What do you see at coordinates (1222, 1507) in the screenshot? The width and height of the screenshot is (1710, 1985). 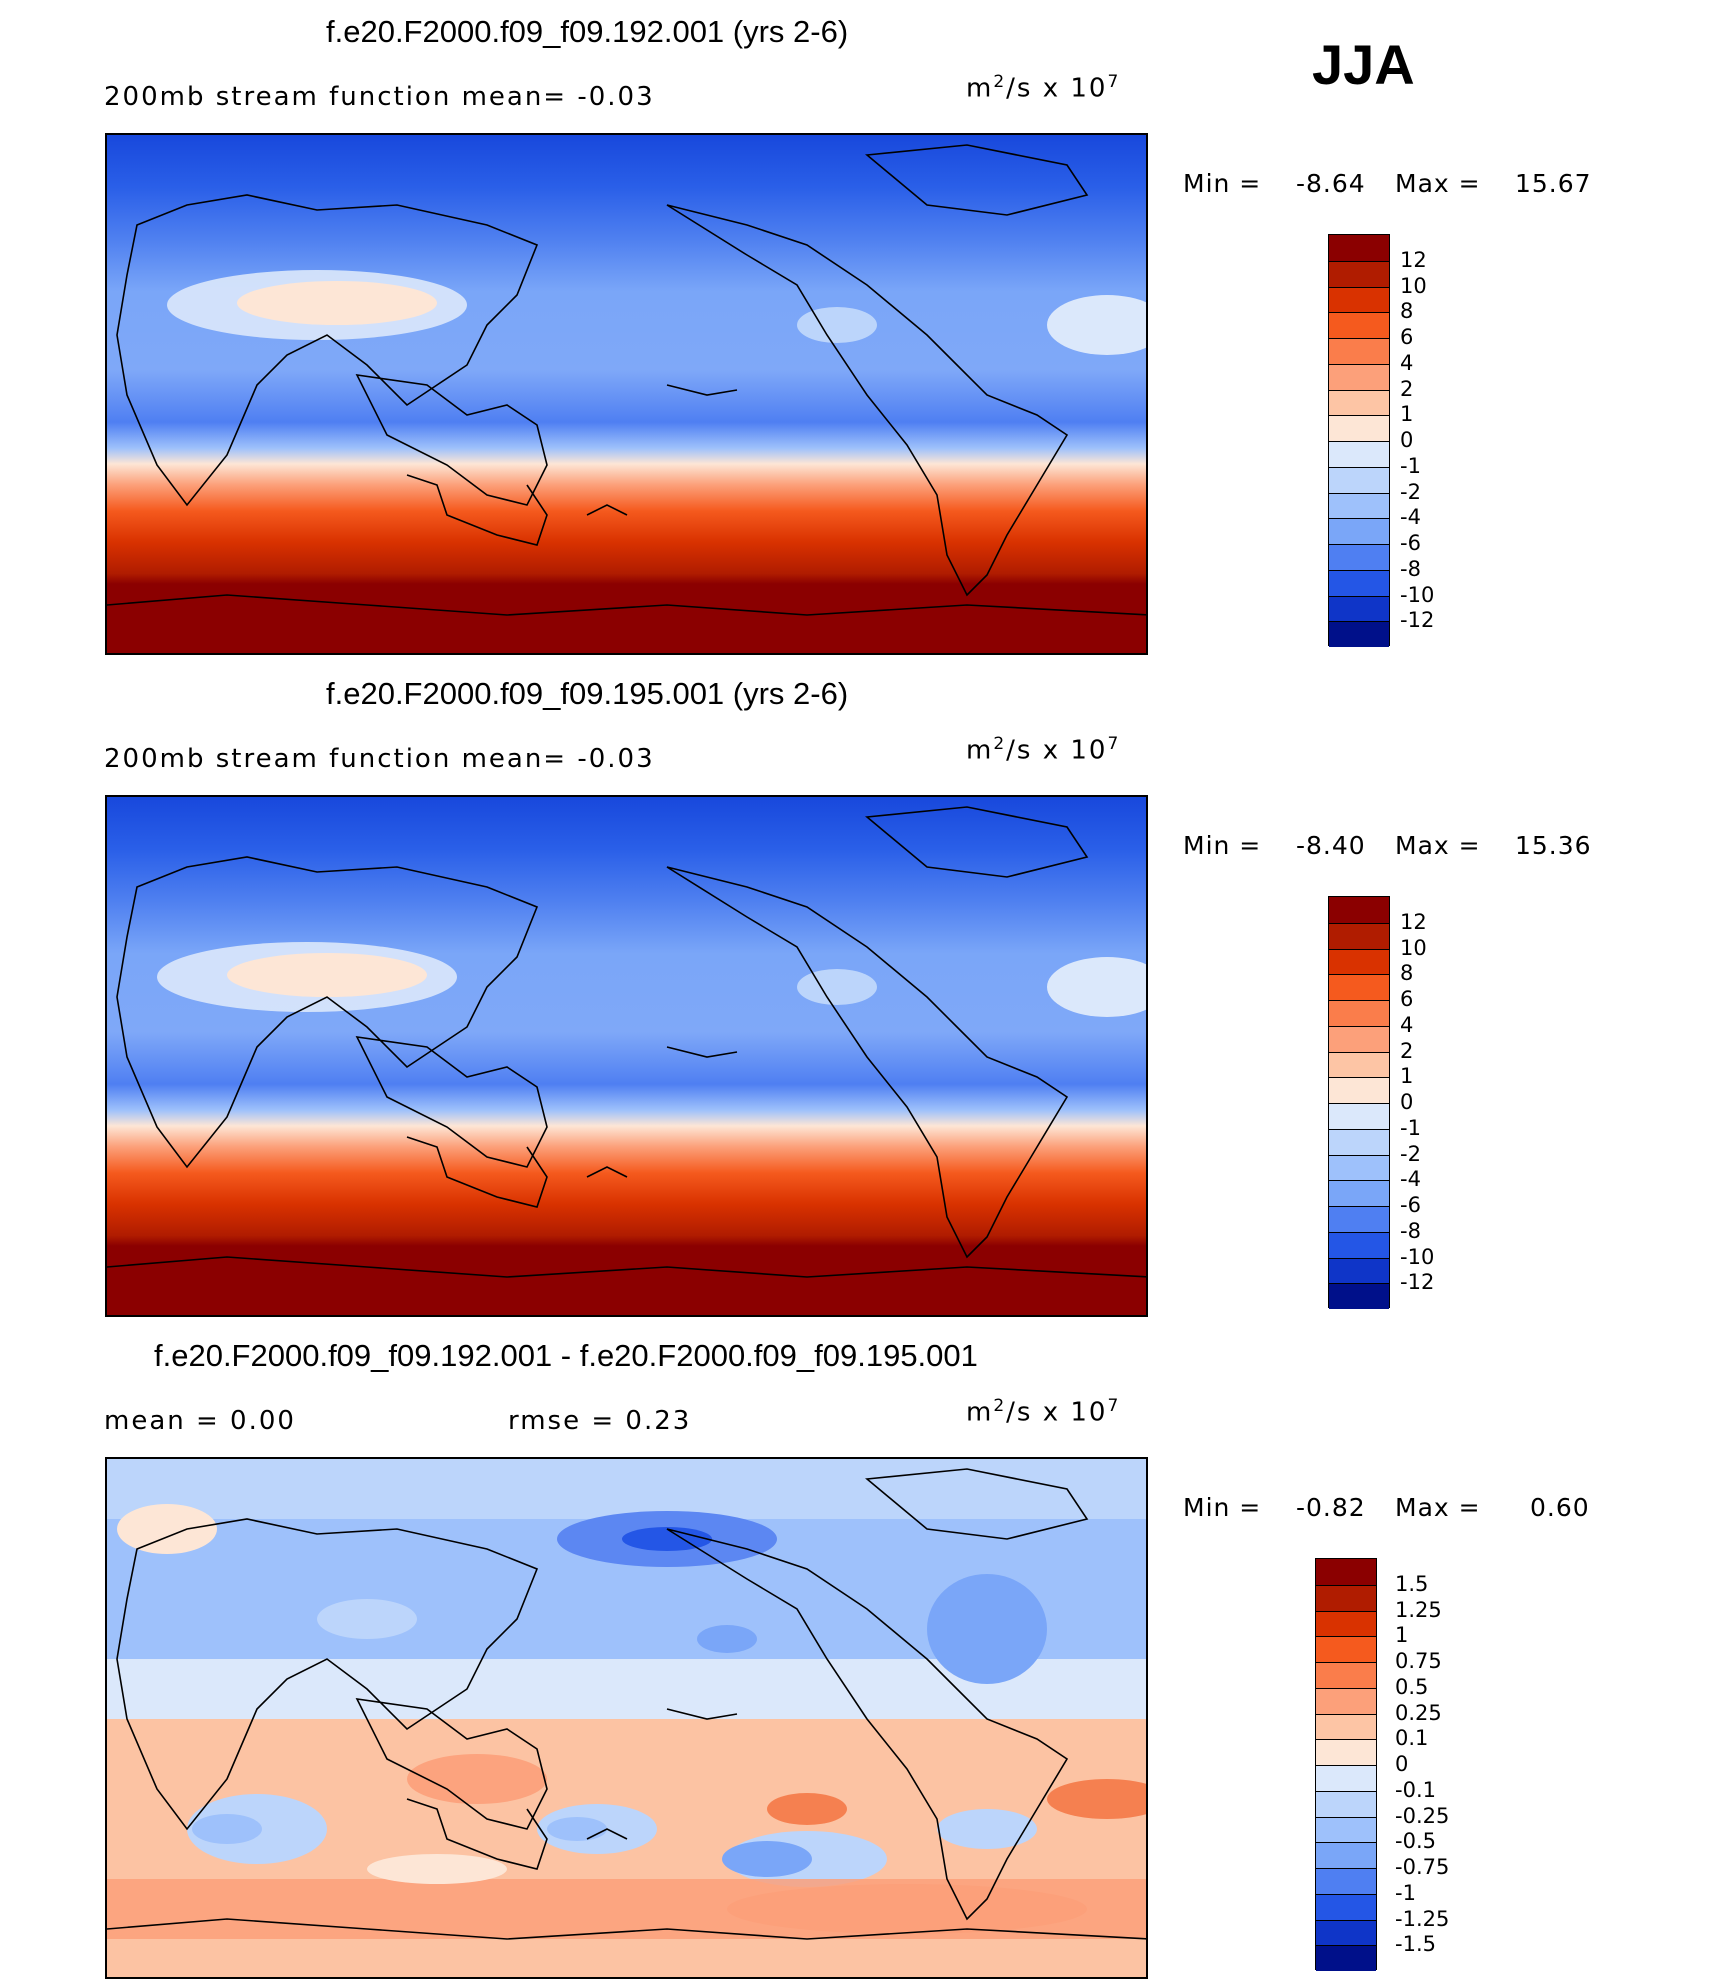 I see `panel-3-min-label: Min =` at bounding box center [1222, 1507].